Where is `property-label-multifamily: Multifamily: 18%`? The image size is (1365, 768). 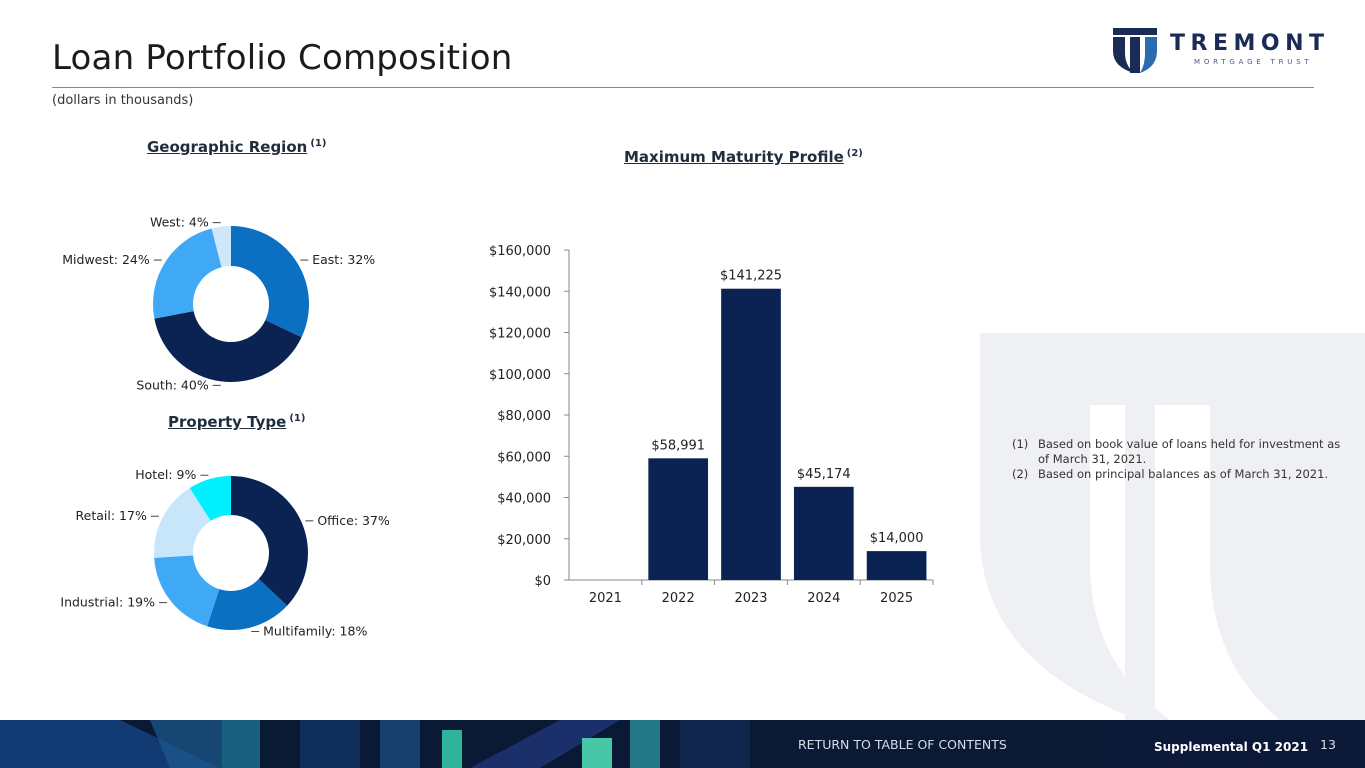
property-label-multifamily: Multifamily: 18% is located at coordinates (315, 630).